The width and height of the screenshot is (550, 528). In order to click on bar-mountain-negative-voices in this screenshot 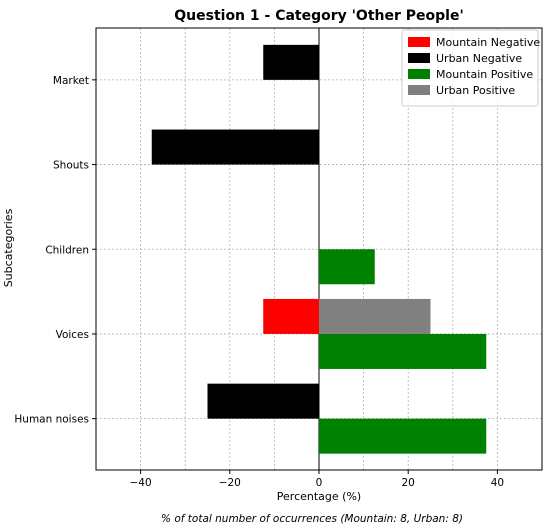, I will do `click(291, 316)`.